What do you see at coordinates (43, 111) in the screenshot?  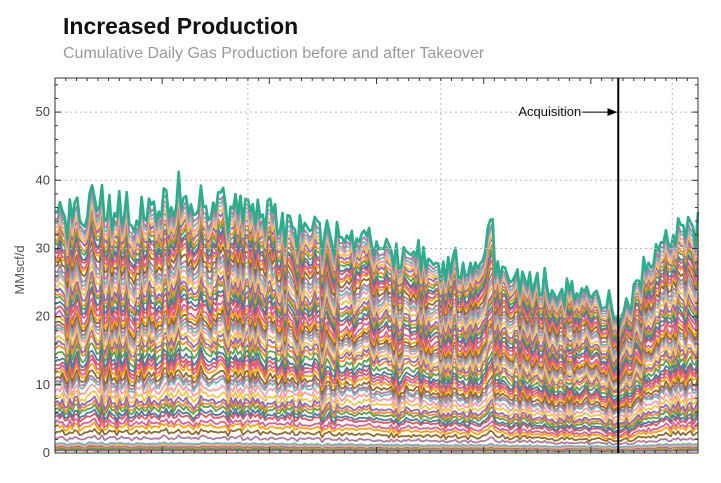 I see `y-tick-label: 50` at bounding box center [43, 111].